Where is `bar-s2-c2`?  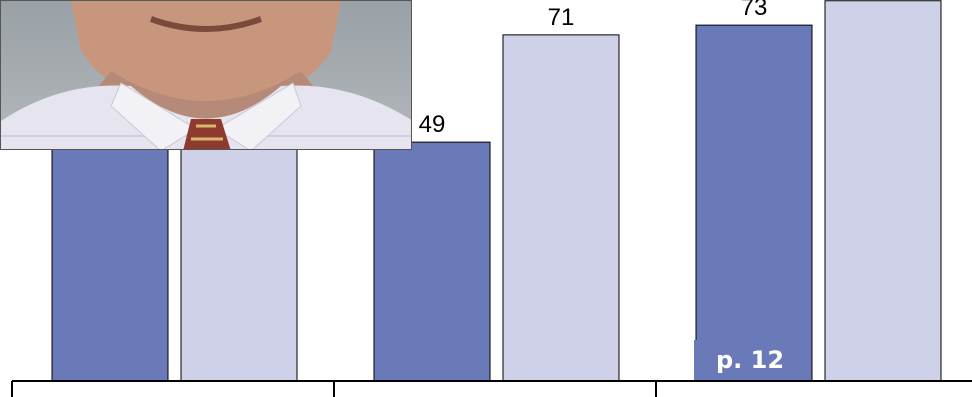
bar-s2-c2 is located at coordinates (561, 208).